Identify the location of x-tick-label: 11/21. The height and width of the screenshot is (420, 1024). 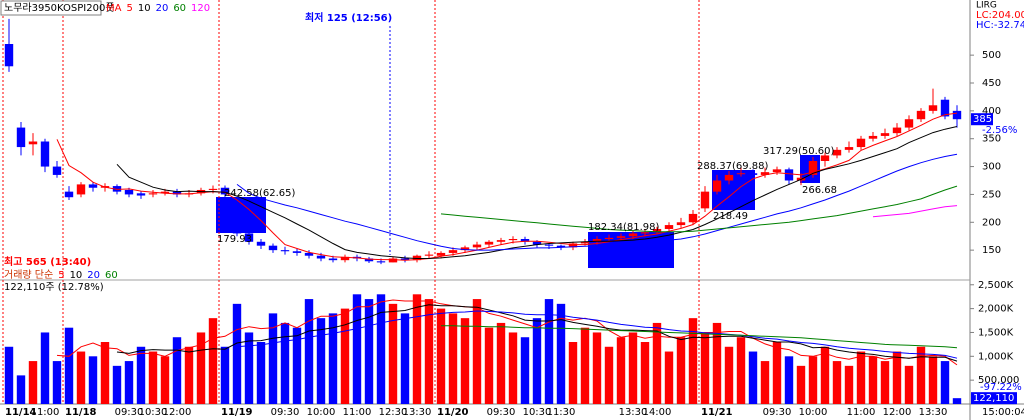
(717, 412).